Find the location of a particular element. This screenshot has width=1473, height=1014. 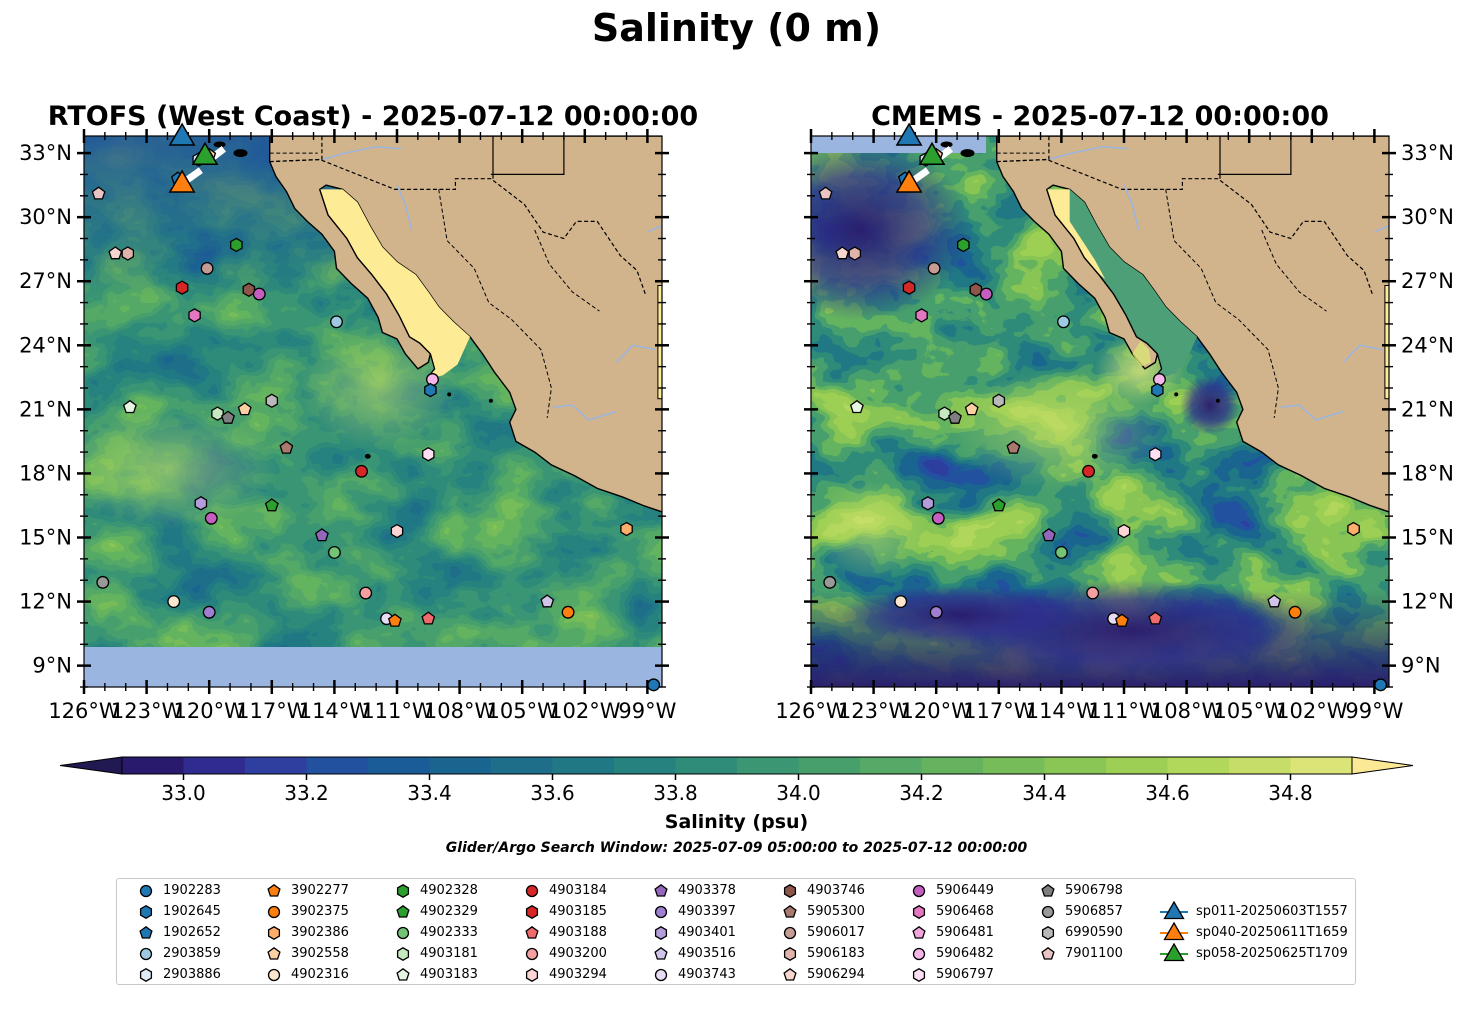

platform-4903188-marker is located at coordinates (428, 618).